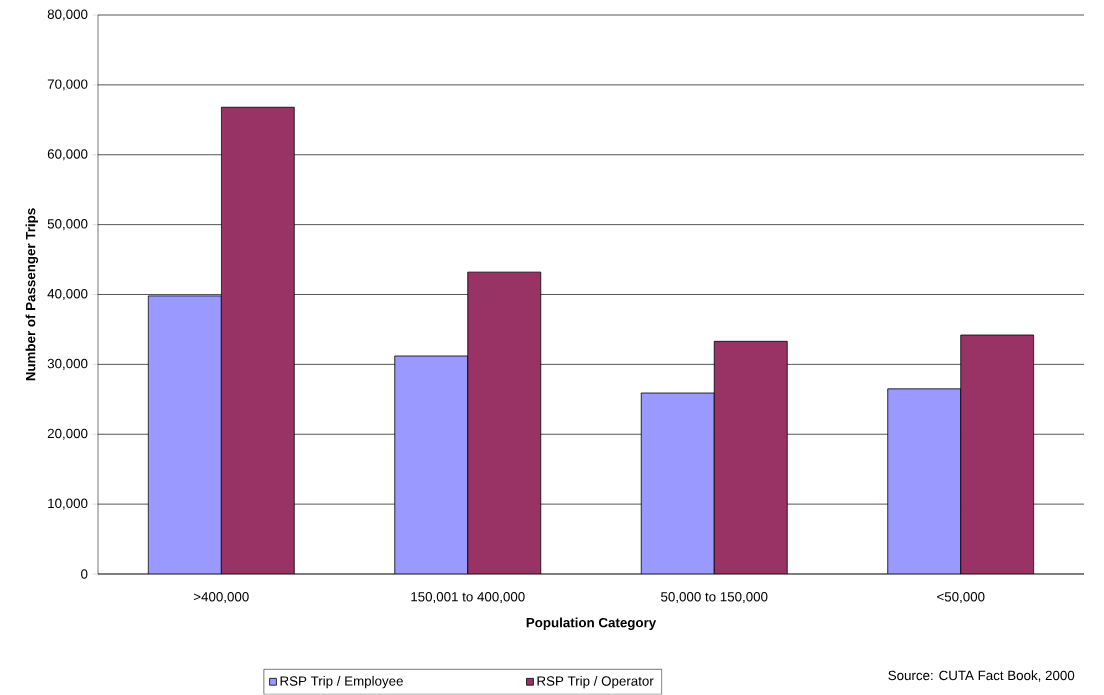 Image resolution: width=1104 pixels, height=695 pixels. I want to click on x-axis-title: Population Category, so click(591, 624).